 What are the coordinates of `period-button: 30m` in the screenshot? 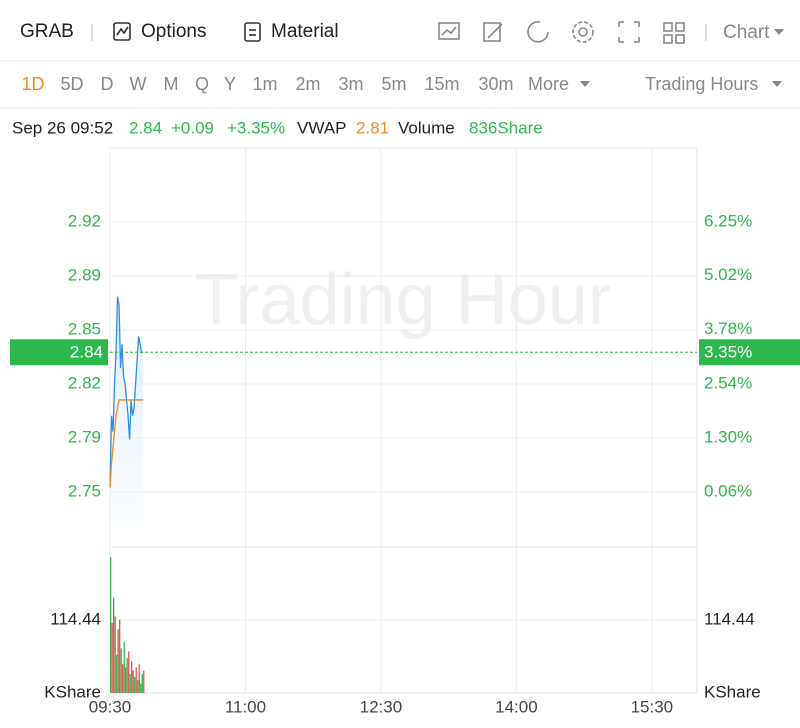 It's located at (495, 84).